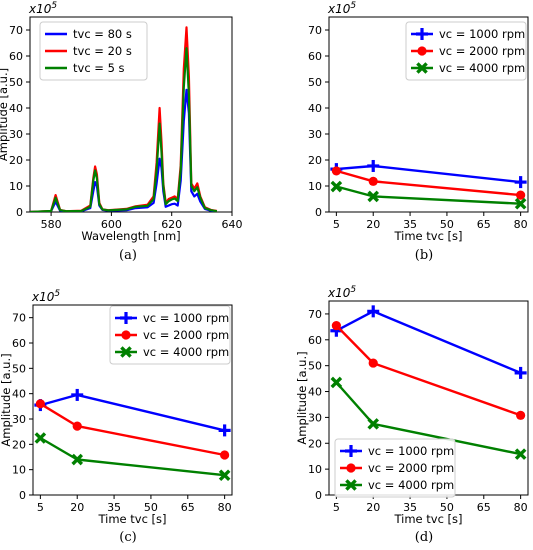 The width and height of the screenshot is (533, 550). Describe the element at coordinates (130, 236) in the screenshot. I see `x-axis-label: Wavelength [nm]` at that location.